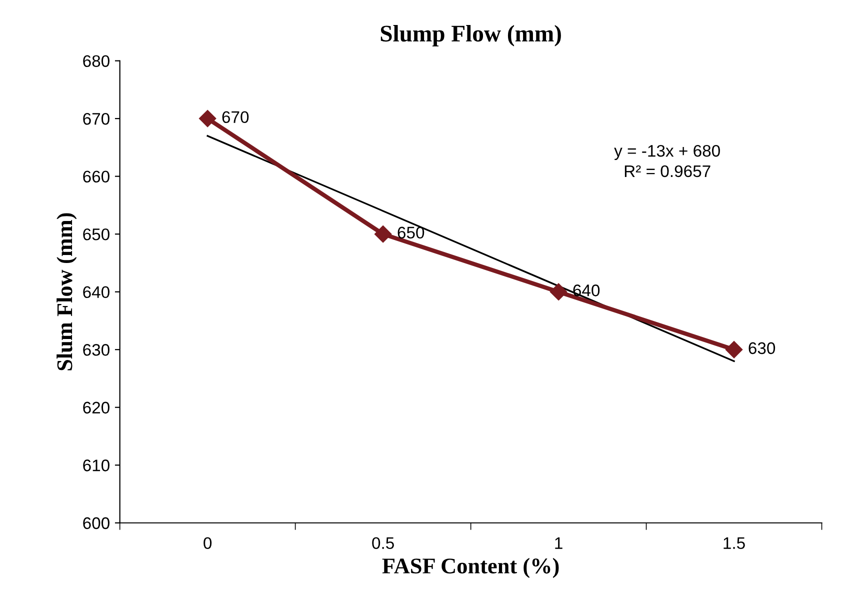 This screenshot has width=856, height=608. What do you see at coordinates (762, 348) in the screenshot?
I see `data-label: 630` at bounding box center [762, 348].